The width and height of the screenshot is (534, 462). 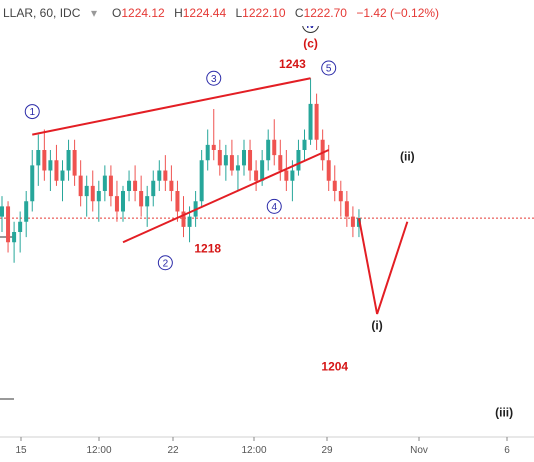 What do you see at coordinates (207, 249) in the screenshot?
I see `price-label: 1218` at bounding box center [207, 249].